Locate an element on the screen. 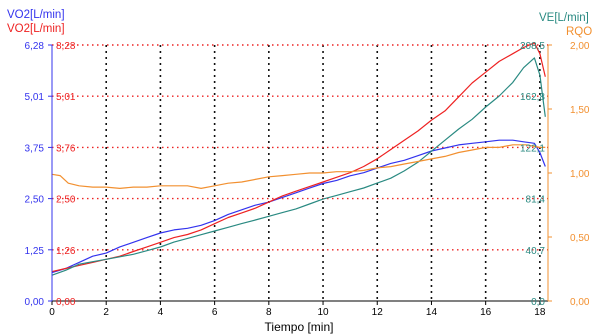 This screenshot has width=599, height=335. y-tick-label-rqo: 1,50 is located at coordinates (580, 110).